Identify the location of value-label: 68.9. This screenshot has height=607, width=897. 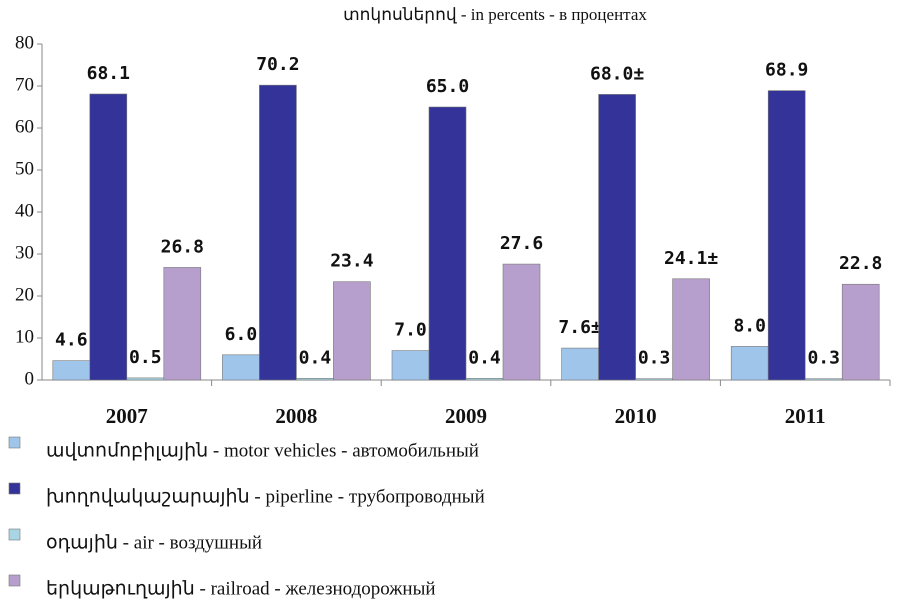
(786, 70).